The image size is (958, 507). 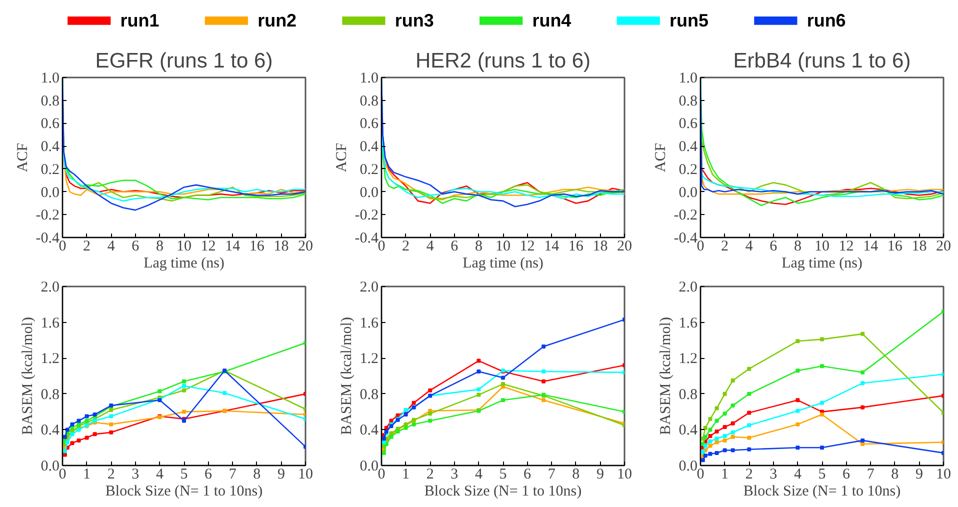 What do you see at coordinates (414, 20) in the screenshot?
I see `legend-label: run3` at bounding box center [414, 20].